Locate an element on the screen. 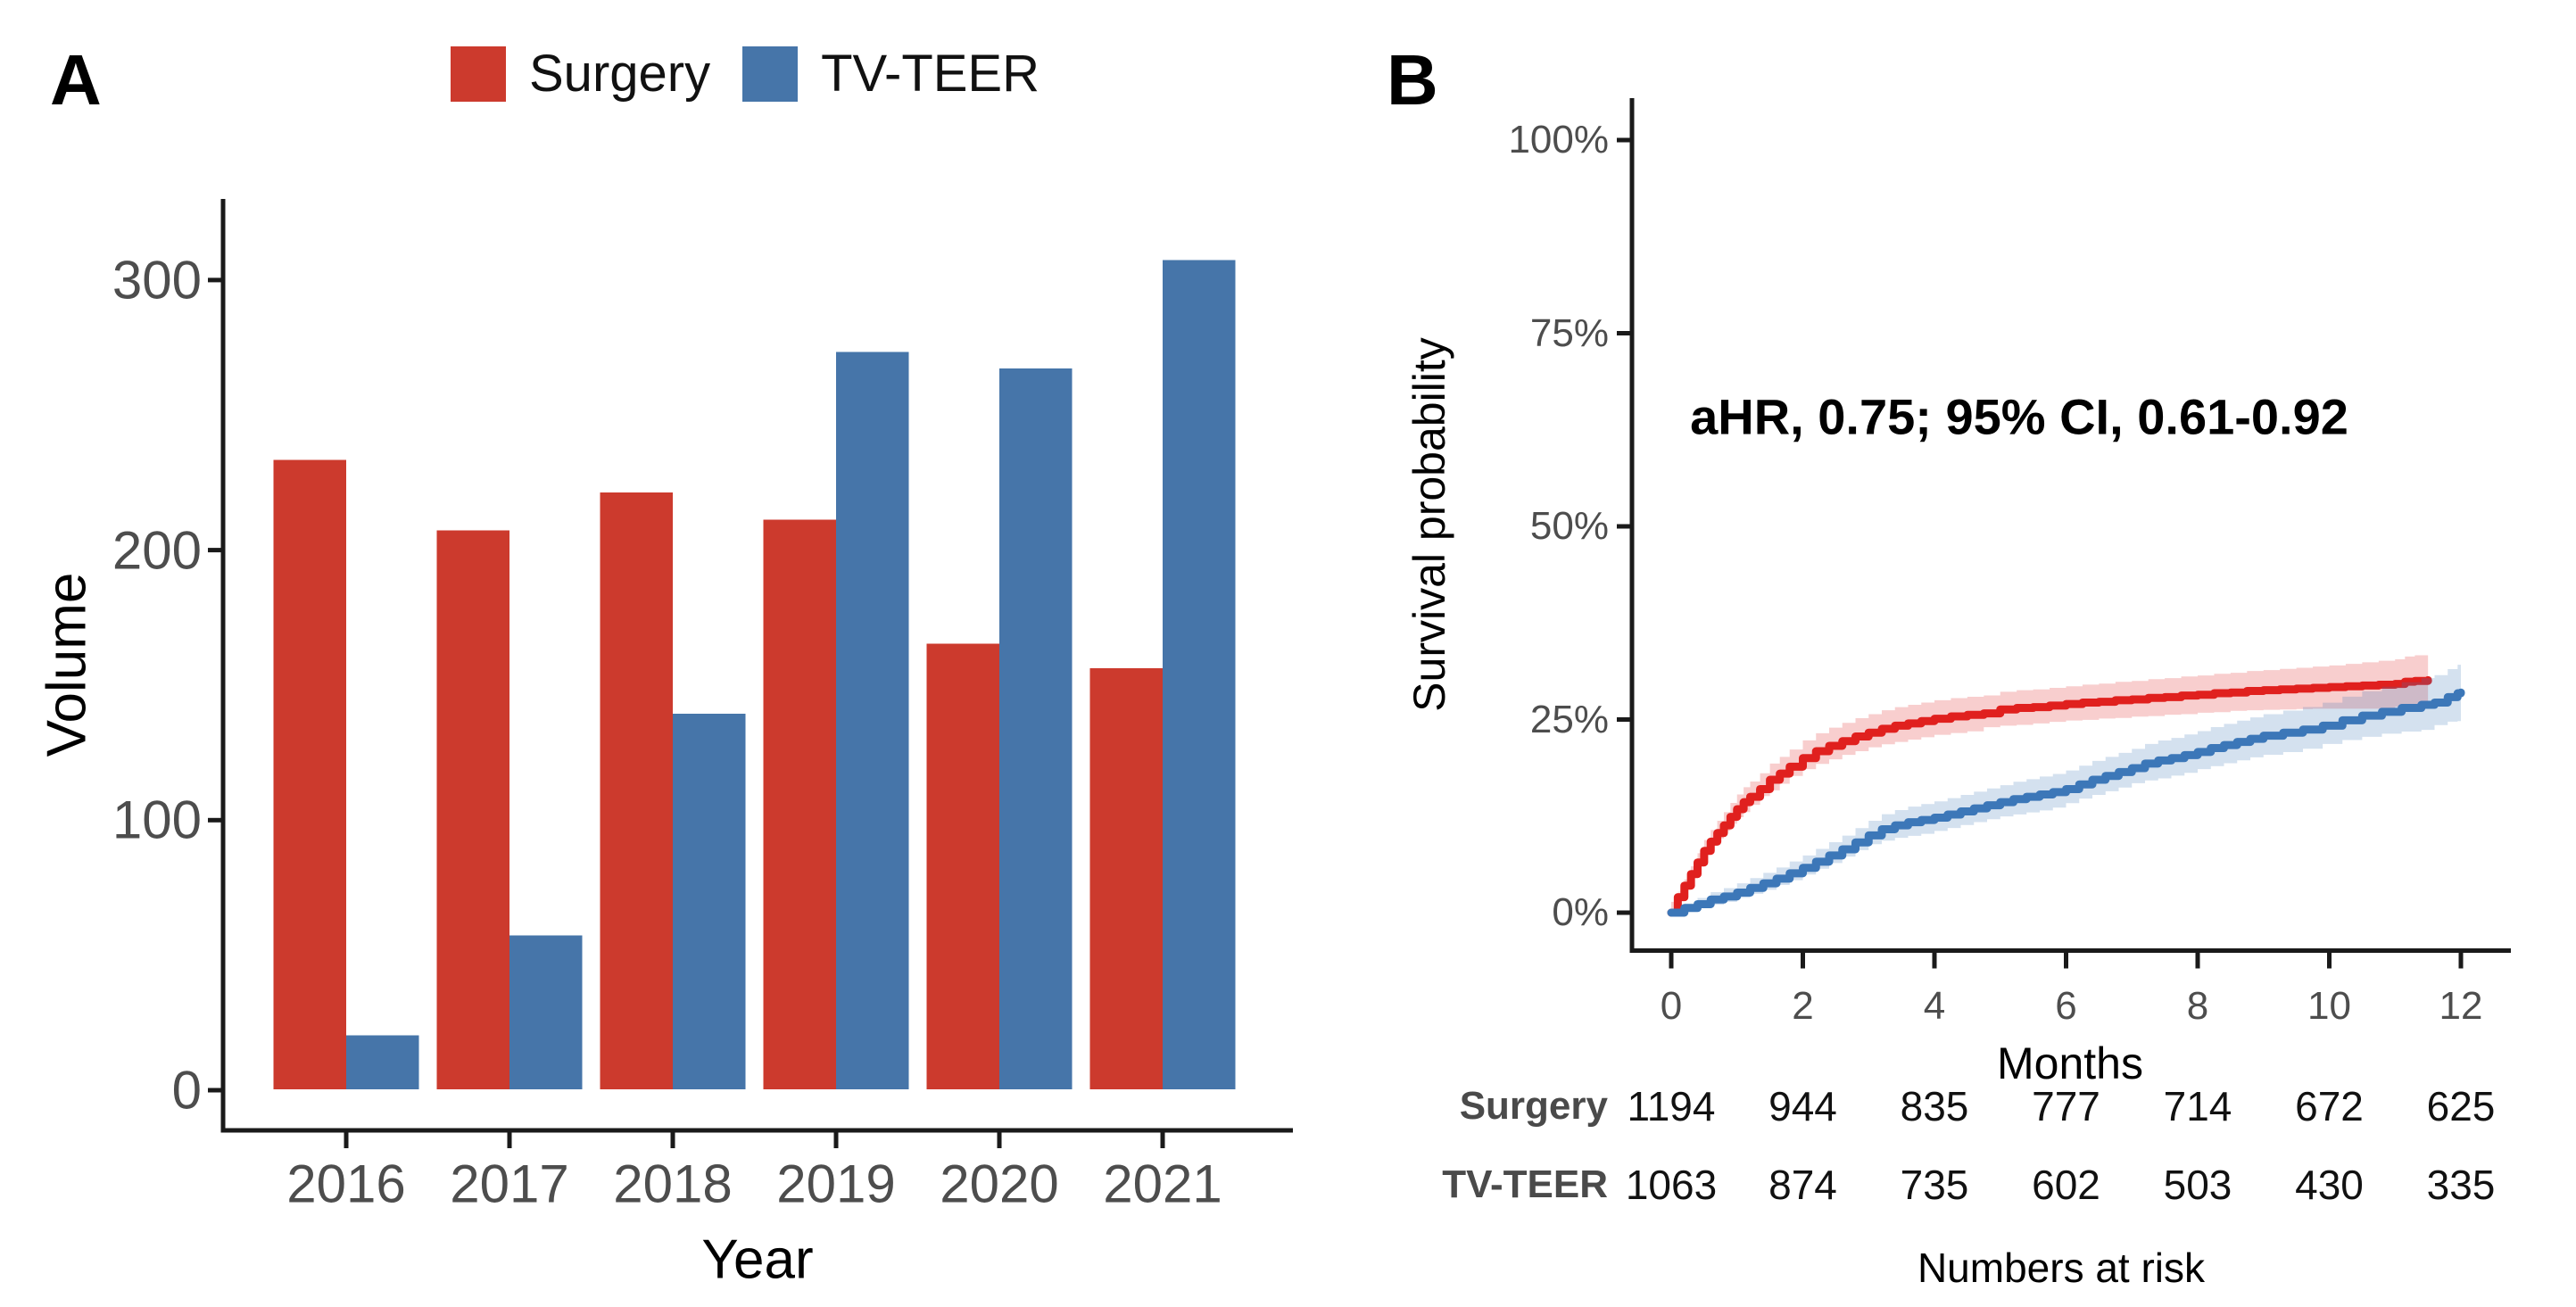  tick-label: 714 is located at coordinates (2197, 1106).